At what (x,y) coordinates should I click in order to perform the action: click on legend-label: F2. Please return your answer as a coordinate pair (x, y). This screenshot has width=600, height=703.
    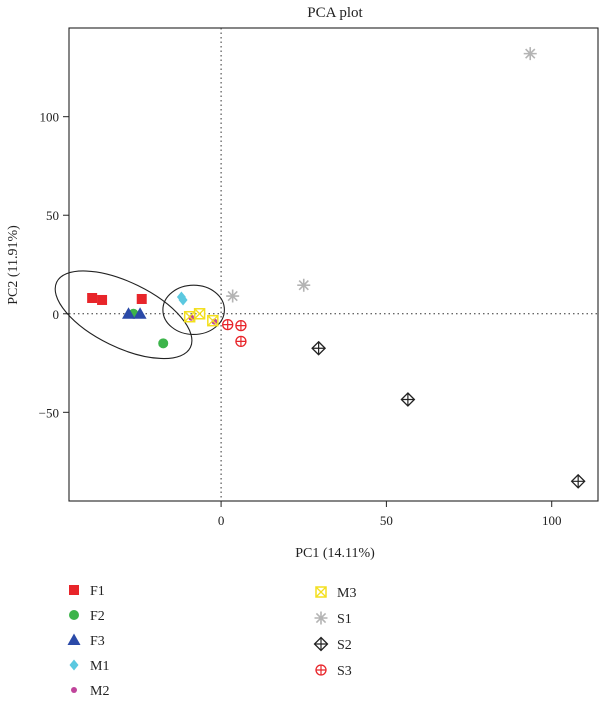
    Looking at the image, I should click on (97, 616).